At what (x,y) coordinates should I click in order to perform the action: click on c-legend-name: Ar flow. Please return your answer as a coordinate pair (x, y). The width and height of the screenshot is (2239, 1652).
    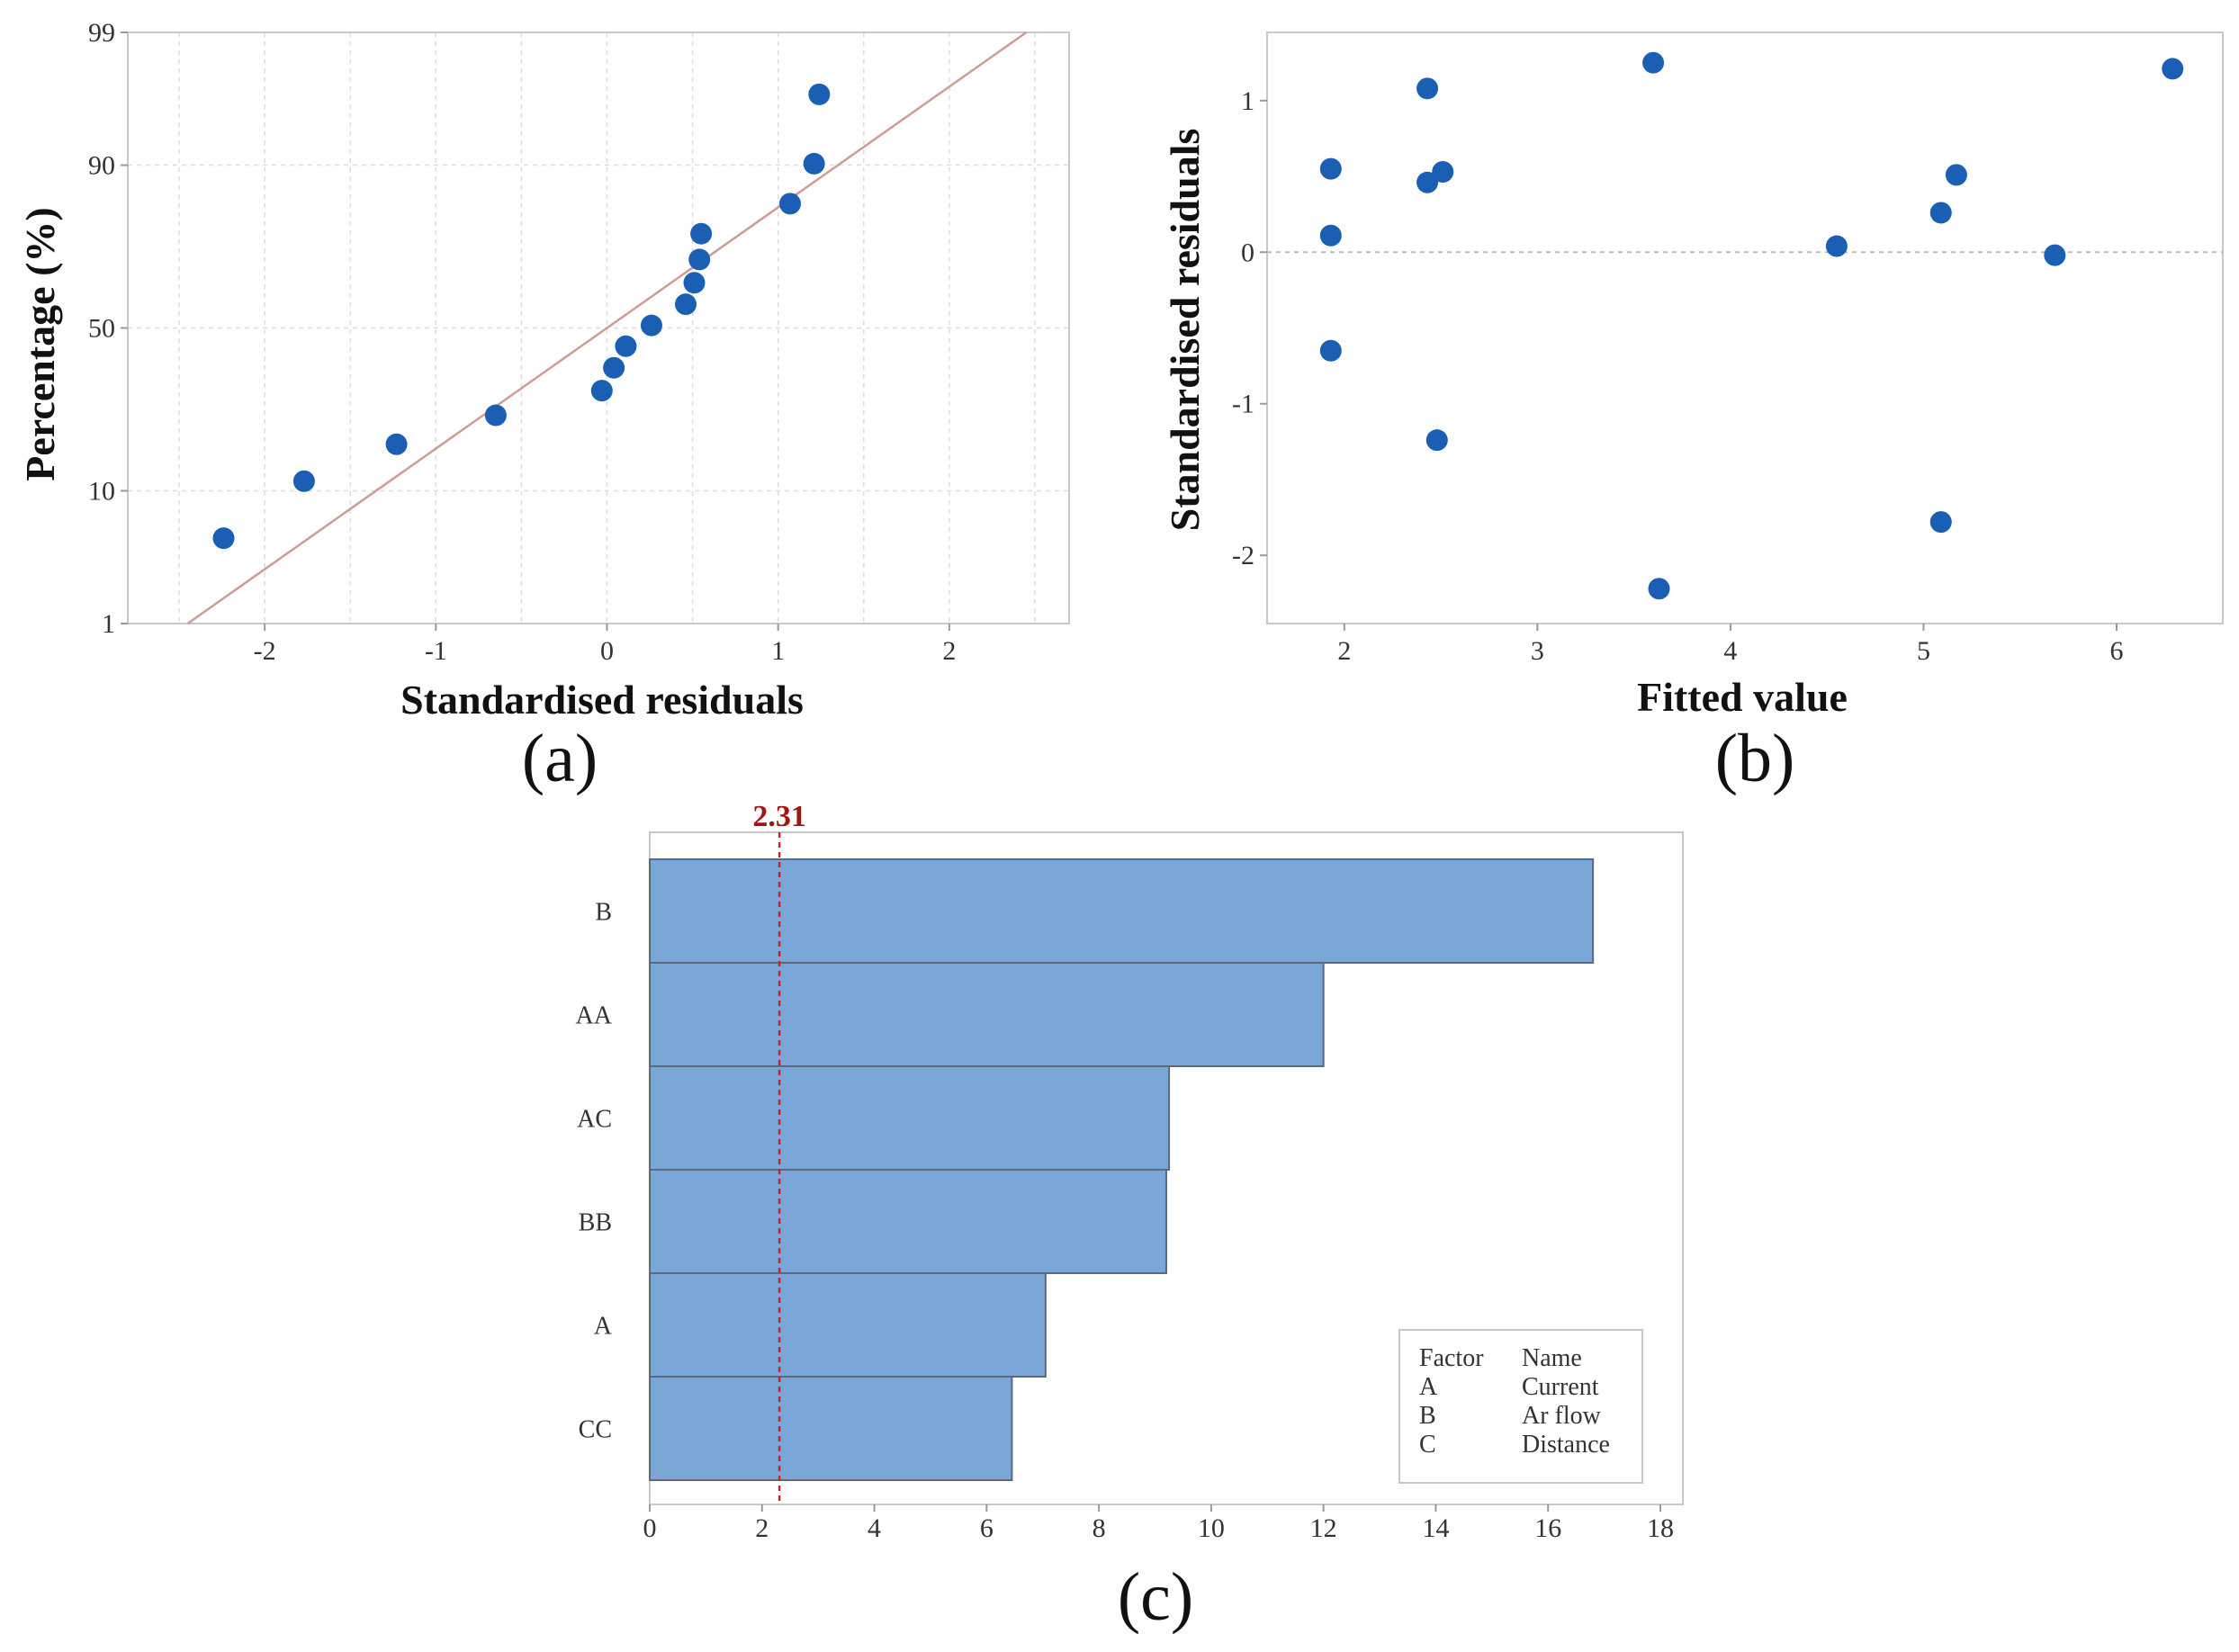
    Looking at the image, I should click on (1562, 1416).